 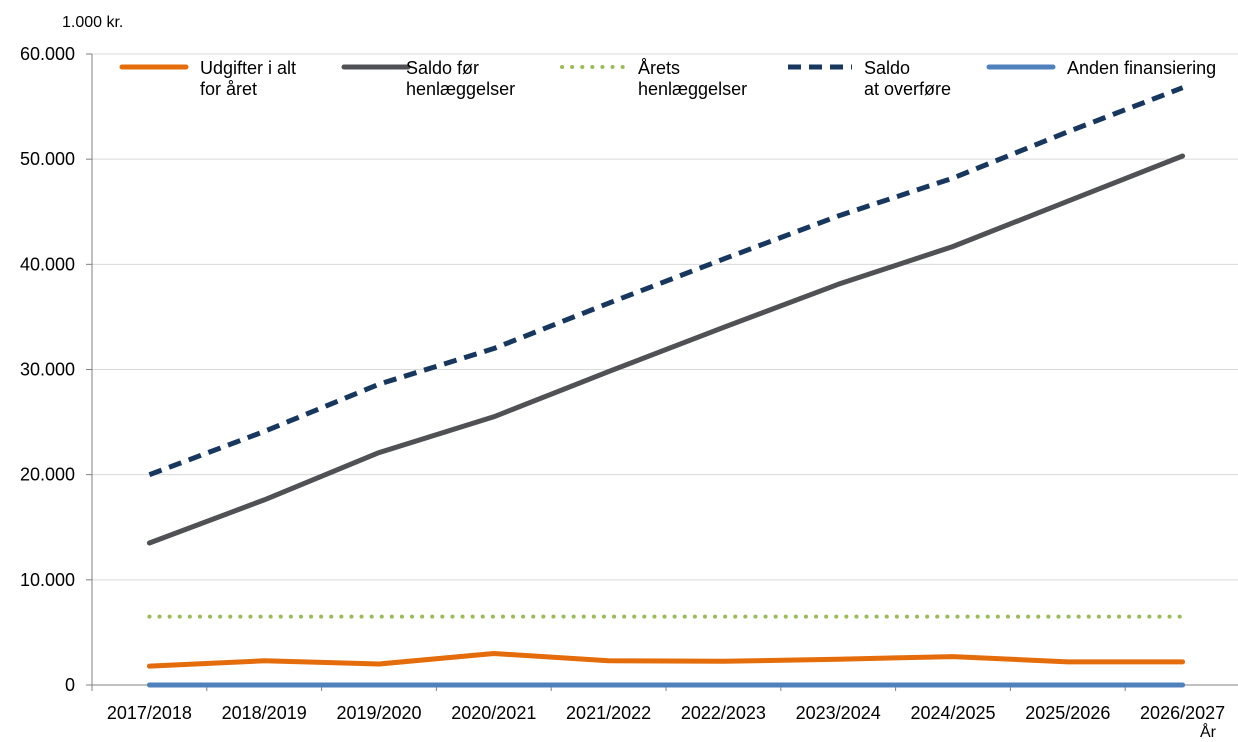 What do you see at coordinates (228, 89) in the screenshot?
I see `legend-label-1: for året` at bounding box center [228, 89].